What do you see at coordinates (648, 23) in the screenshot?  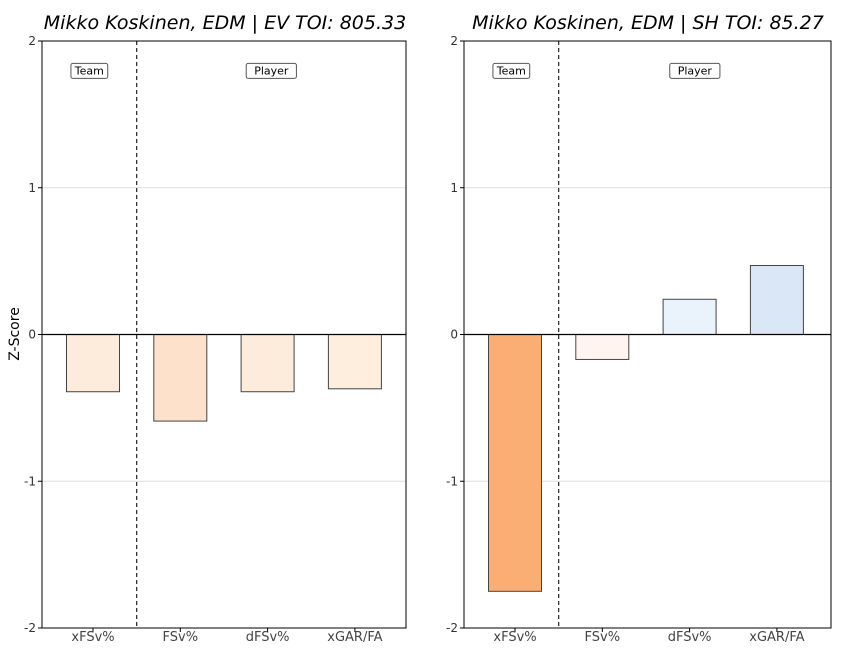 I see `chart-title: Mikko Koskinen, EDM | SH TOI: 85.27` at bounding box center [648, 23].